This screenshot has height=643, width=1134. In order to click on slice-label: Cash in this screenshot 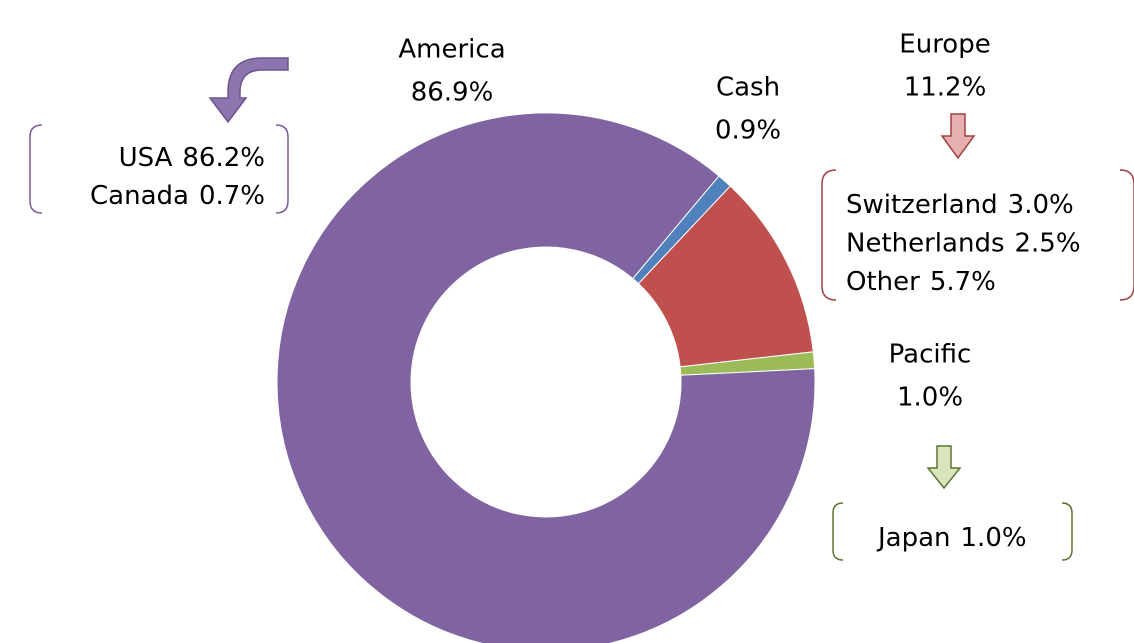, I will do `click(748, 88)`.